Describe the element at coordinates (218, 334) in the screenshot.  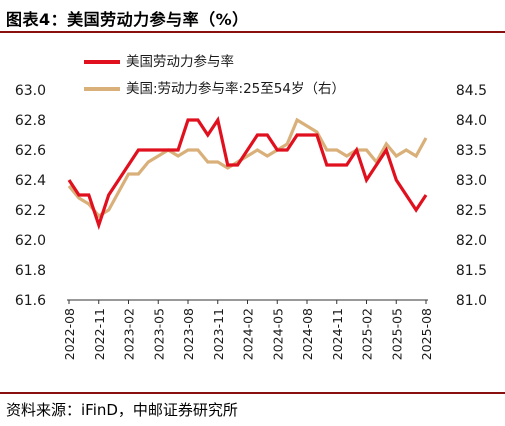
I see `x-tick-label: 2023-11` at that location.